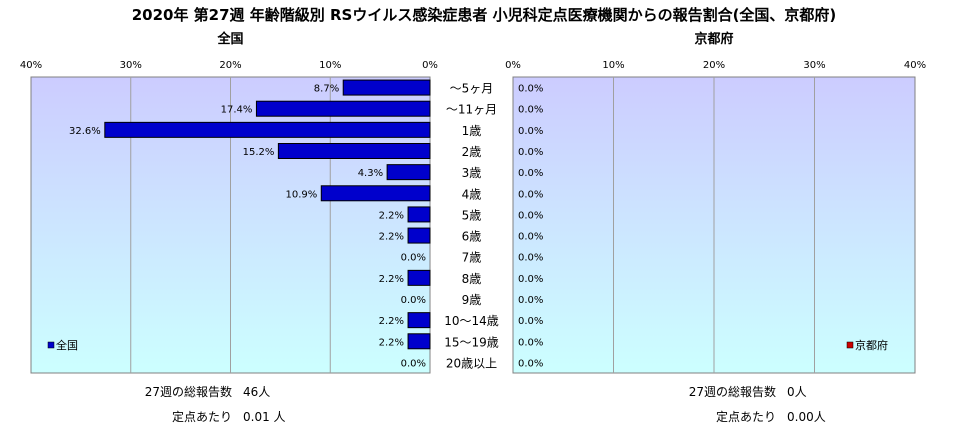  Describe the element at coordinates (471, 321) in the screenshot. I see `age-category-label: 10～14歳` at that location.